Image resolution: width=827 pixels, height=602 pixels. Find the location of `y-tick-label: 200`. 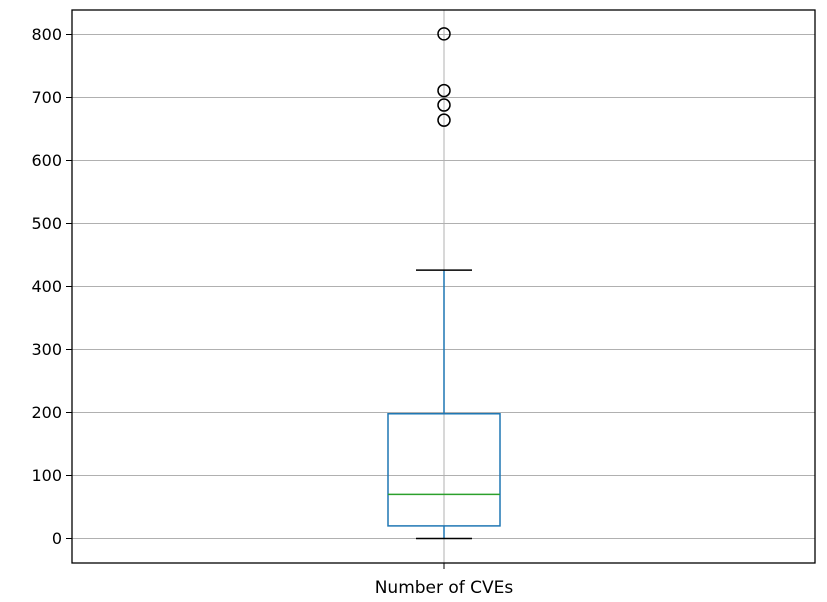

y-tick-label: 200 is located at coordinates (46, 412).